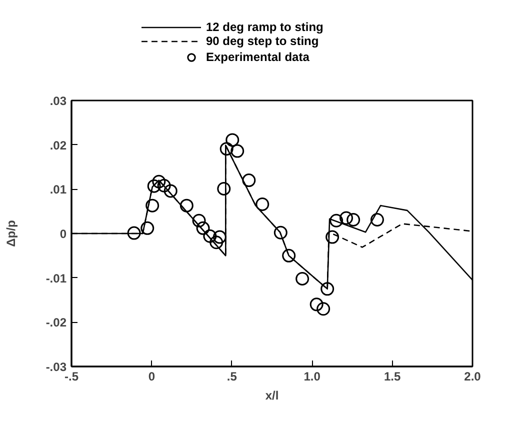 The image size is (509, 425). Describe the element at coordinates (58, 145) in the screenshot. I see `y-tick-label: .02` at that location.